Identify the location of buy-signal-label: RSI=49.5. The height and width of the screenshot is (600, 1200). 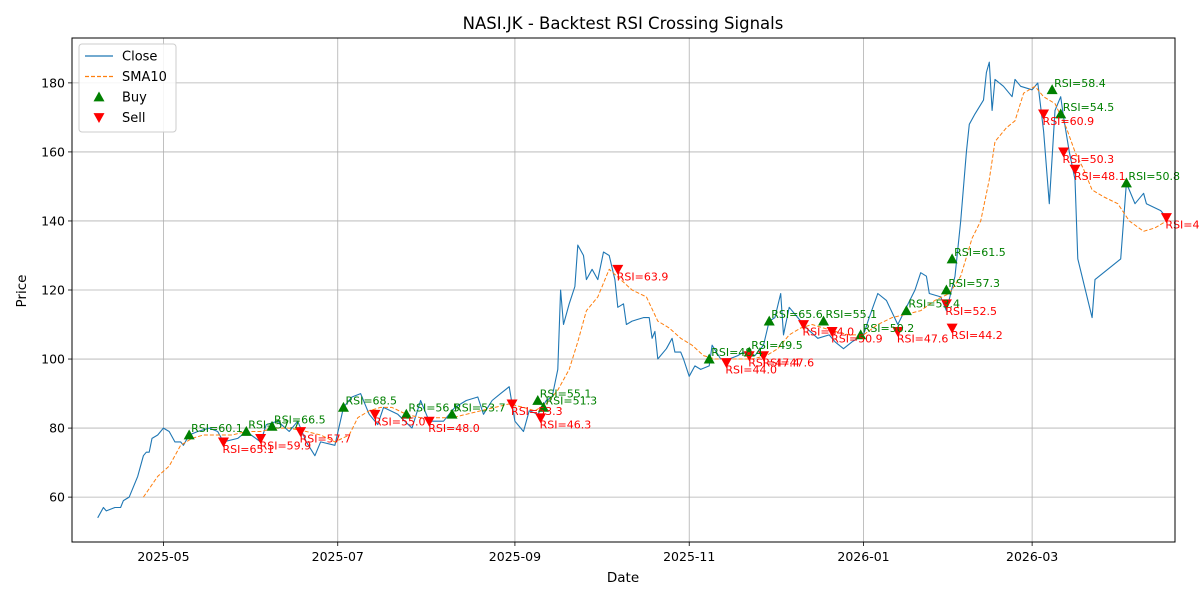
(777, 345).